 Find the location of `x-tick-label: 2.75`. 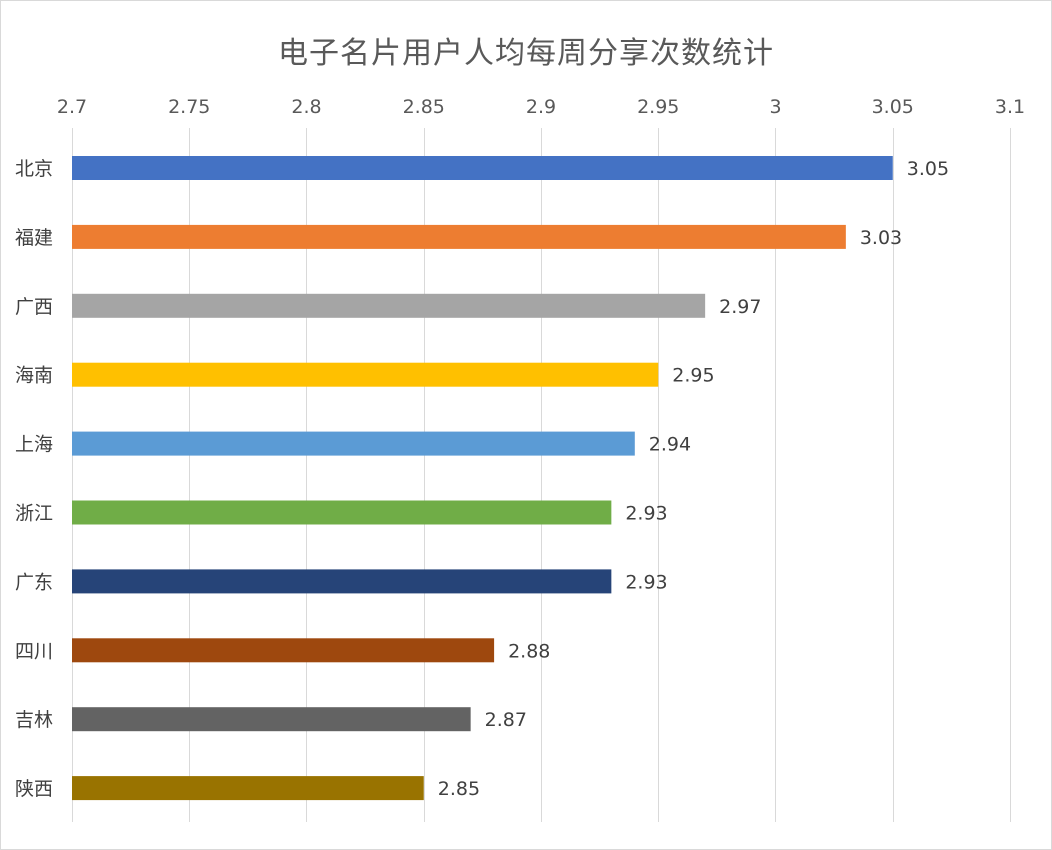

x-tick-label: 2.75 is located at coordinates (189, 107).